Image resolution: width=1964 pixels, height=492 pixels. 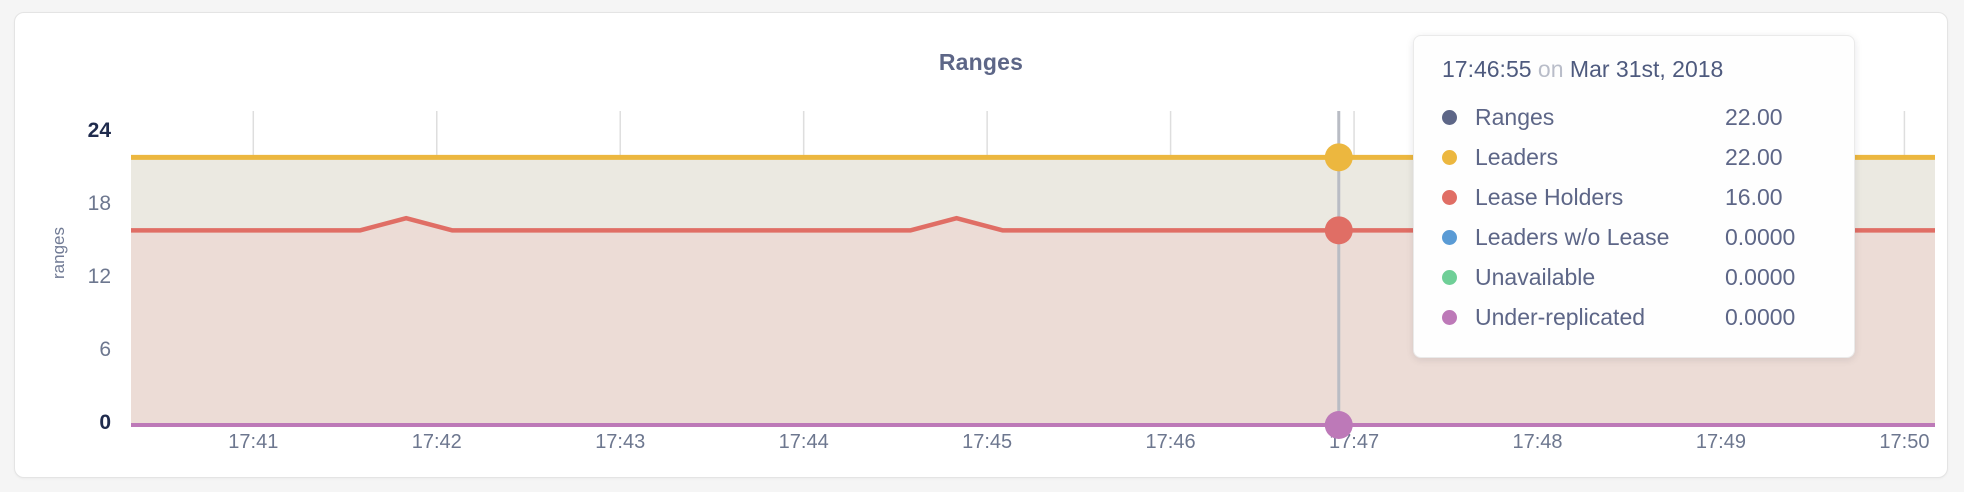 What do you see at coordinates (803, 442) in the screenshot?
I see `x-tick-17-44: 17:44` at bounding box center [803, 442].